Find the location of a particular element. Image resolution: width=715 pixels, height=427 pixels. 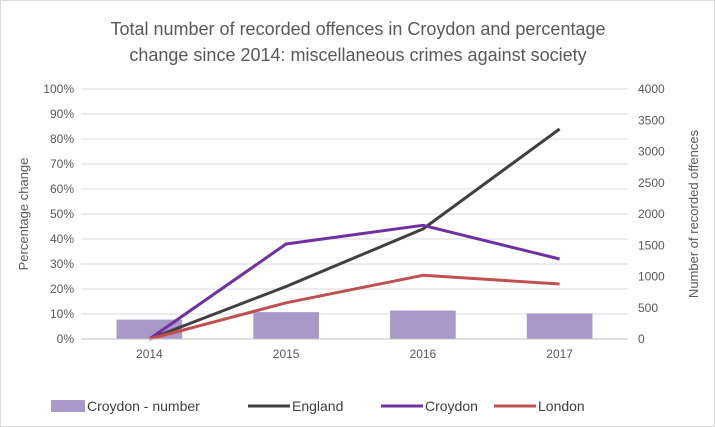

x-tick-label: 2017 is located at coordinates (559, 354).